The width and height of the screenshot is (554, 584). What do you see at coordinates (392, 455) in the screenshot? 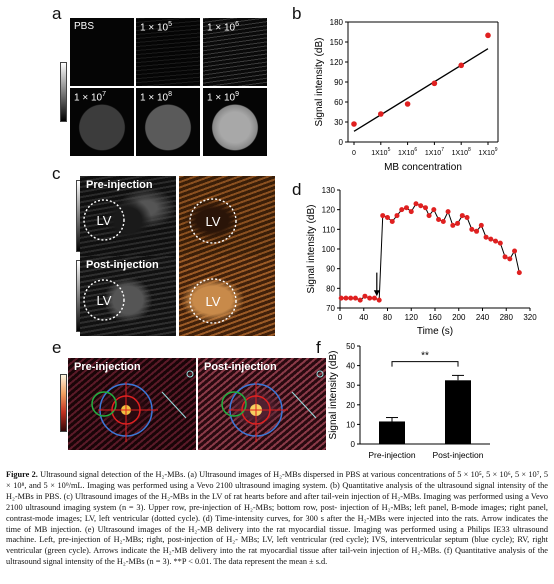
I see `f-category-label: Pre-injection` at bounding box center [392, 455].